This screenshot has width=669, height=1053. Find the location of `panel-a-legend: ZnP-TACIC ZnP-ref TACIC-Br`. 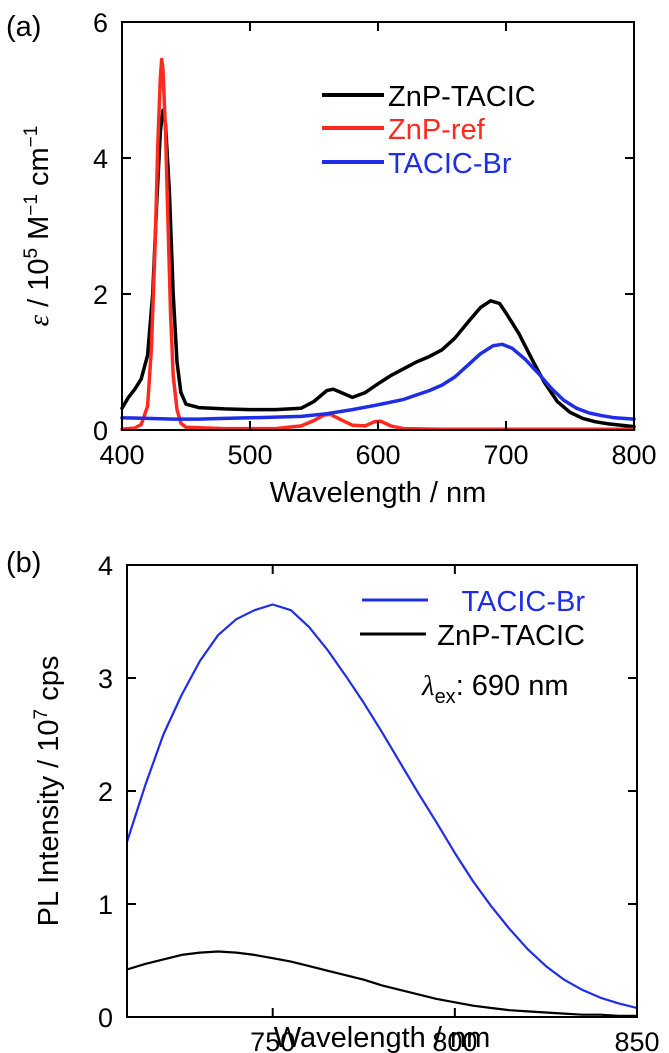

panel-a-legend: ZnP-TACIC ZnP-ref TACIC-Br is located at coordinates (429, 130).